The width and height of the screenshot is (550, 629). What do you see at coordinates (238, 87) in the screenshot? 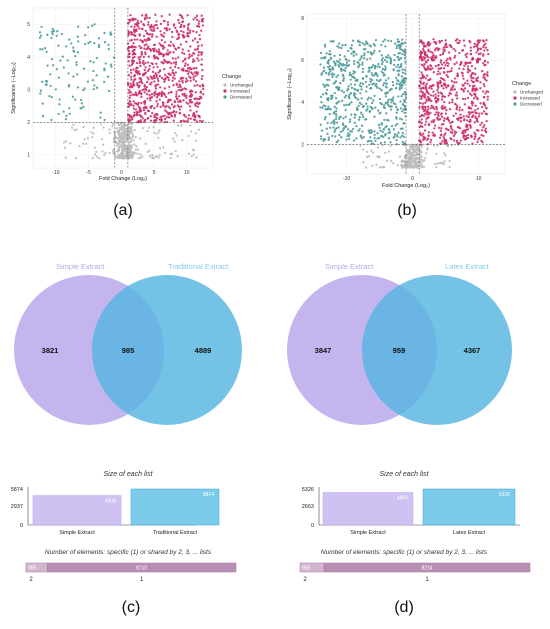
I see `legend-a: Change Unchanged Increased Decreased` at bounding box center [238, 87].